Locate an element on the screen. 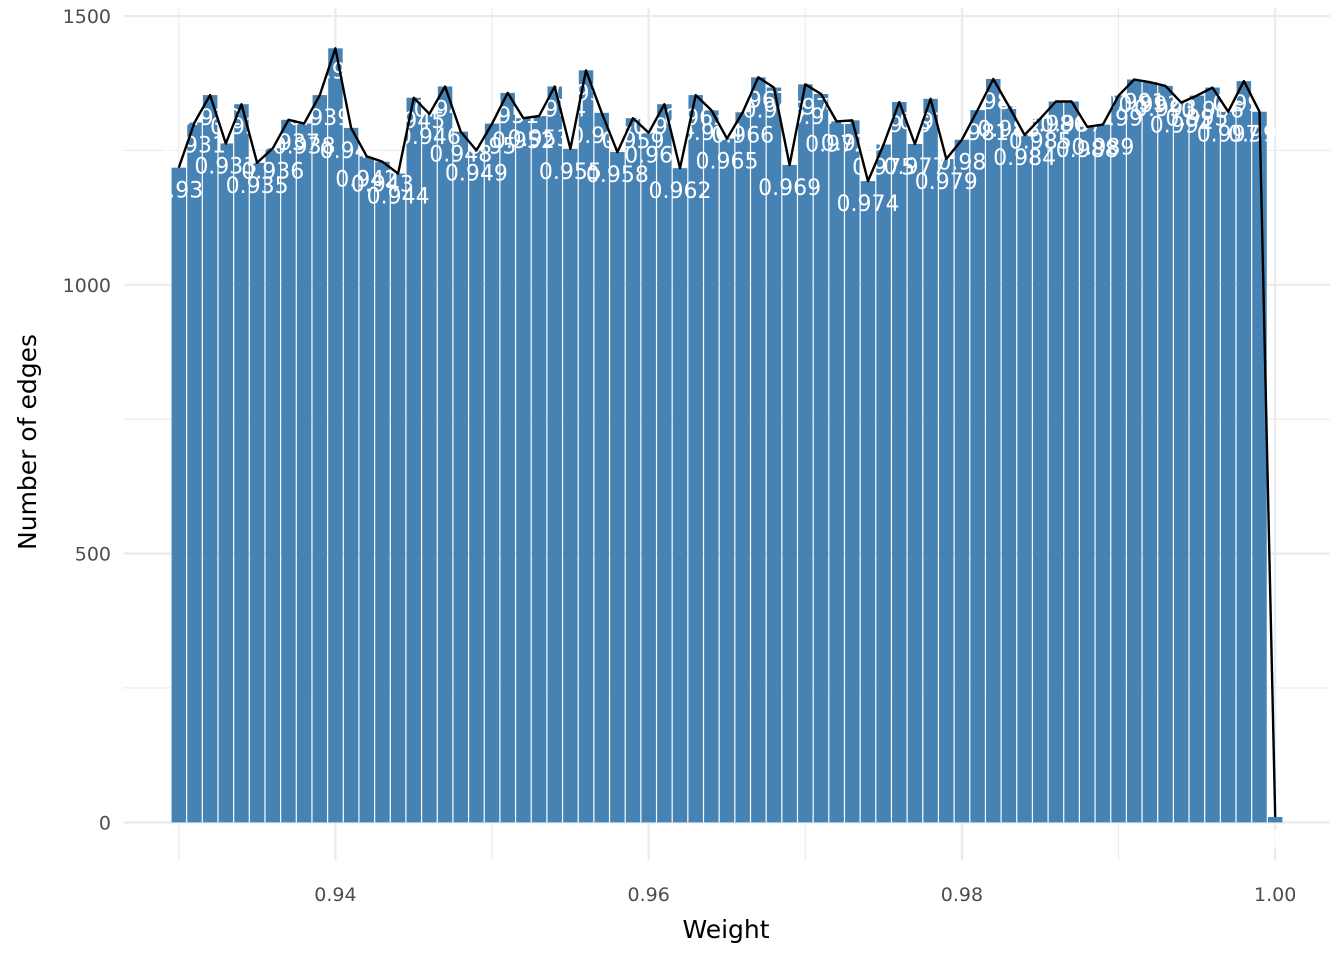 The height and width of the screenshot is (960, 1344). bar-label: 0.933 is located at coordinates (225, 166).